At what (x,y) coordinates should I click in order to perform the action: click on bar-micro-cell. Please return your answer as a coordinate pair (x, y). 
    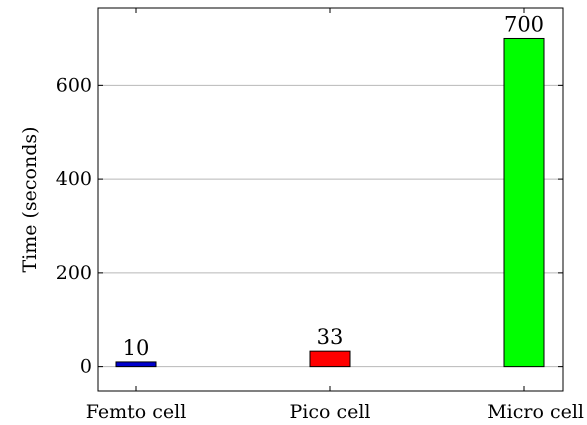
    Looking at the image, I should click on (524, 202).